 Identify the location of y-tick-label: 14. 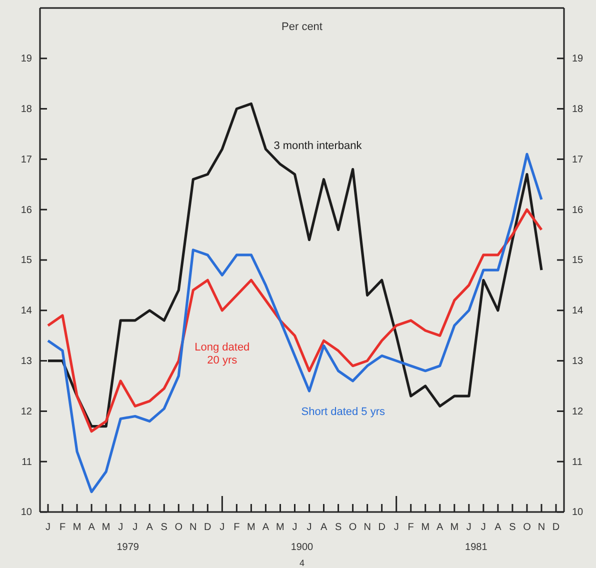
(26, 311).